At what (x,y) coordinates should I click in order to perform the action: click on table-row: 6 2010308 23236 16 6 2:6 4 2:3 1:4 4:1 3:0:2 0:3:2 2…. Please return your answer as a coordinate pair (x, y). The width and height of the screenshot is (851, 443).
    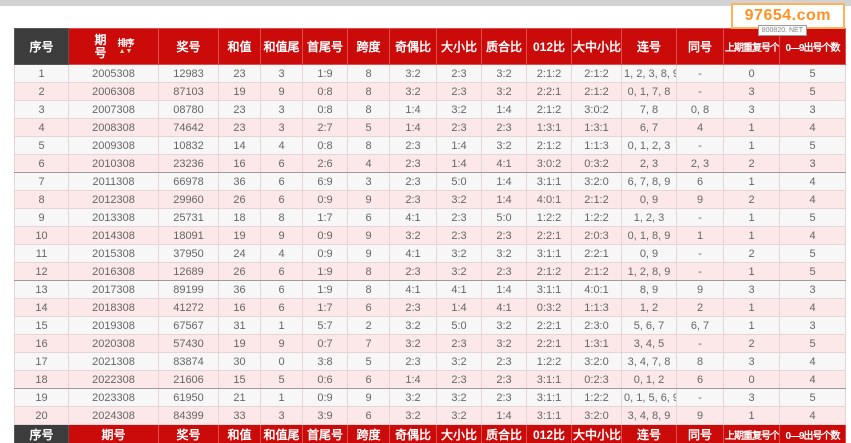
    Looking at the image, I should click on (430, 163).